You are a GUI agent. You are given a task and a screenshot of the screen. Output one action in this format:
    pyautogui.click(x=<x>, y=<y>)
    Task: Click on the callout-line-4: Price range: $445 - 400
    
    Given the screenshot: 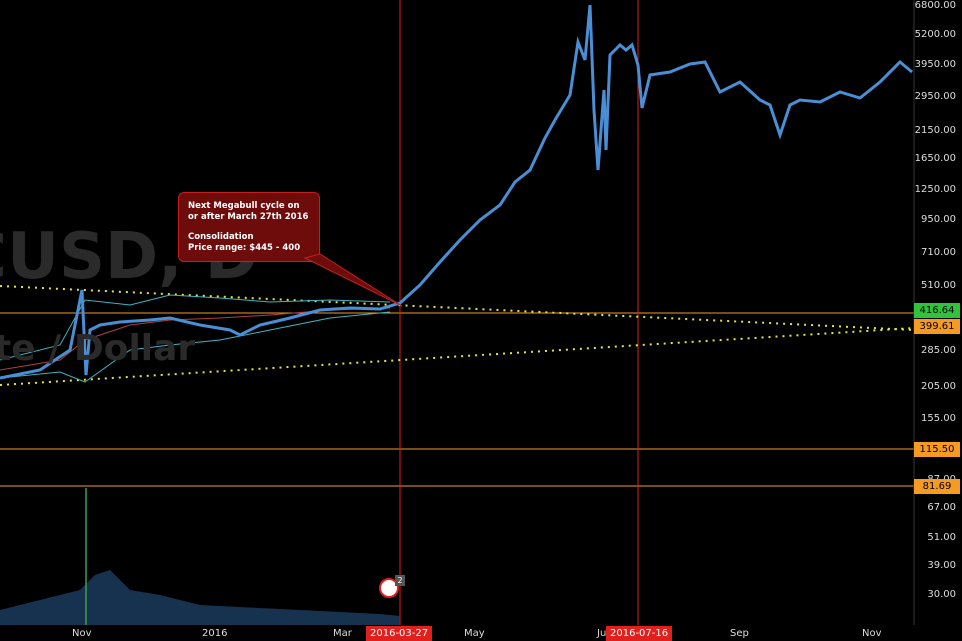 What is the action you would take?
    pyautogui.click(x=244, y=247)
    